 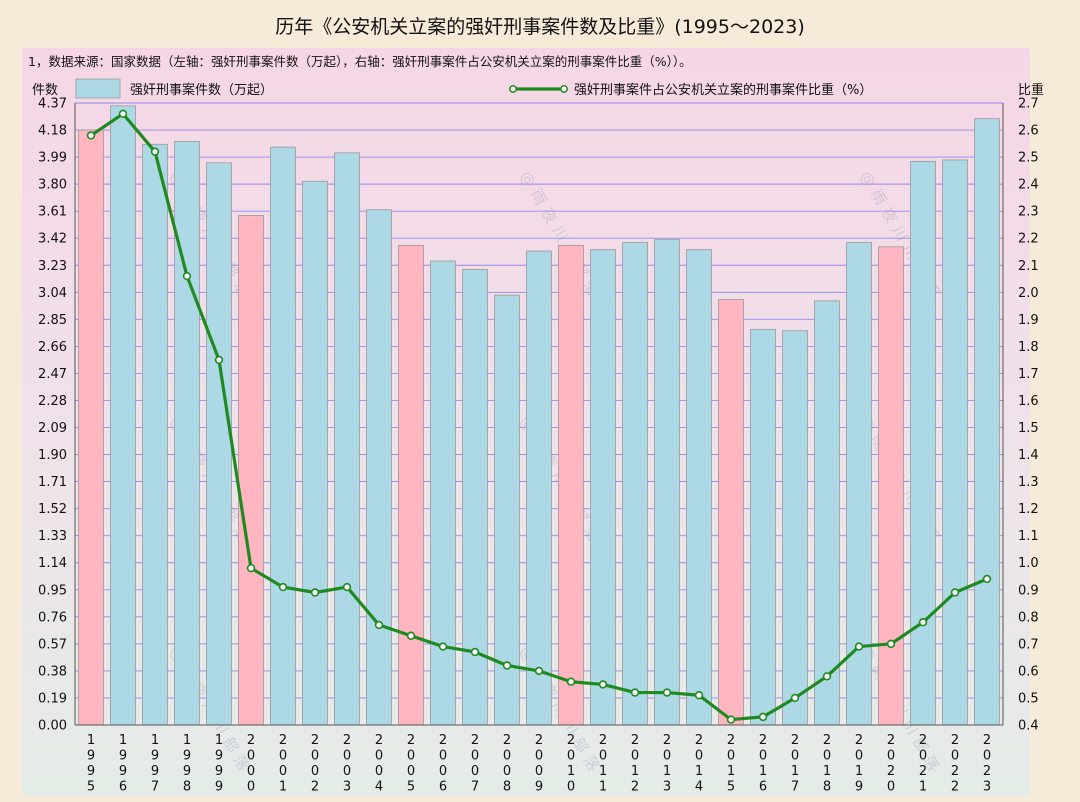 What do you see at coordinates (52, 320) in the screenshot?
I see `left-tick-label: 2.85` at bounding box center [52, 320].